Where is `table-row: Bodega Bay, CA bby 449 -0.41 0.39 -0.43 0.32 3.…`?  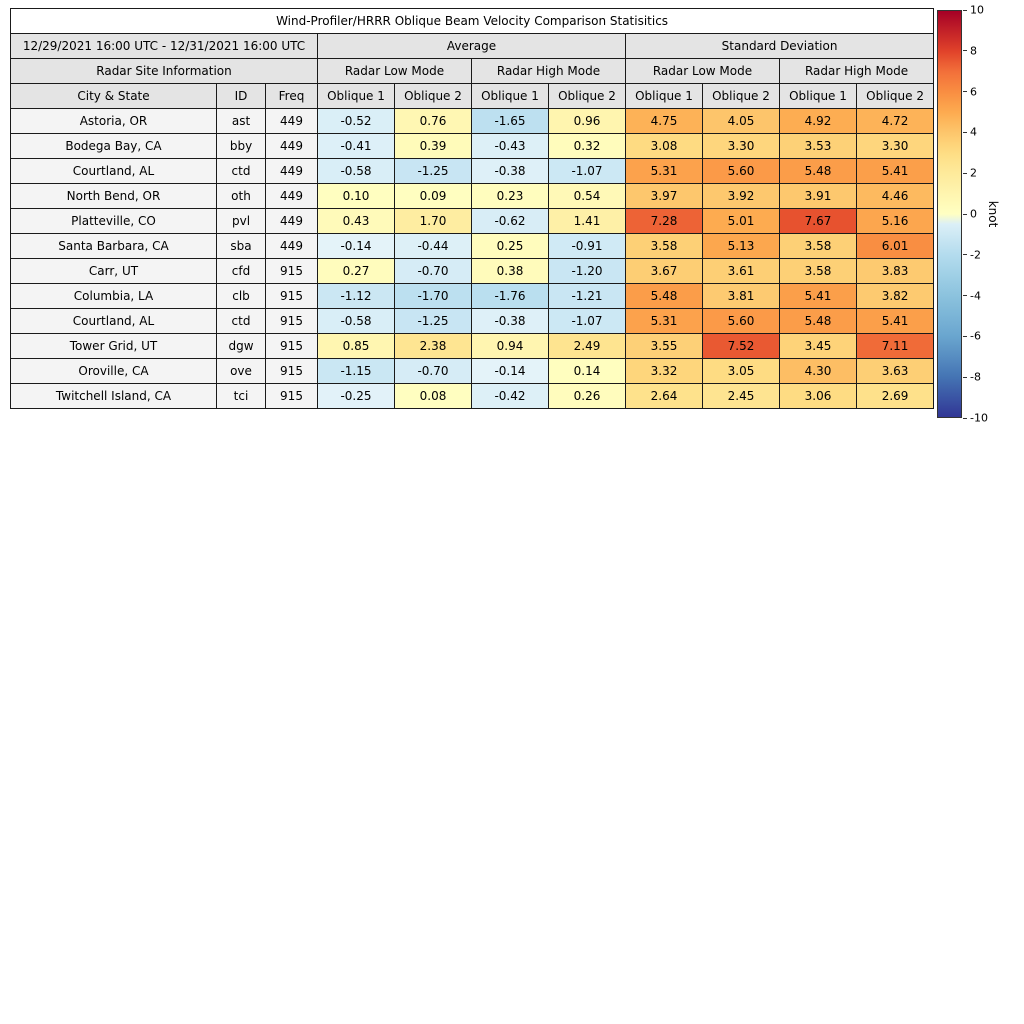
table-row: Bodega Bay, CA bby 449 -0.41 0.39 -0.43 0.32 3.… is located at coordinates (472, 146).